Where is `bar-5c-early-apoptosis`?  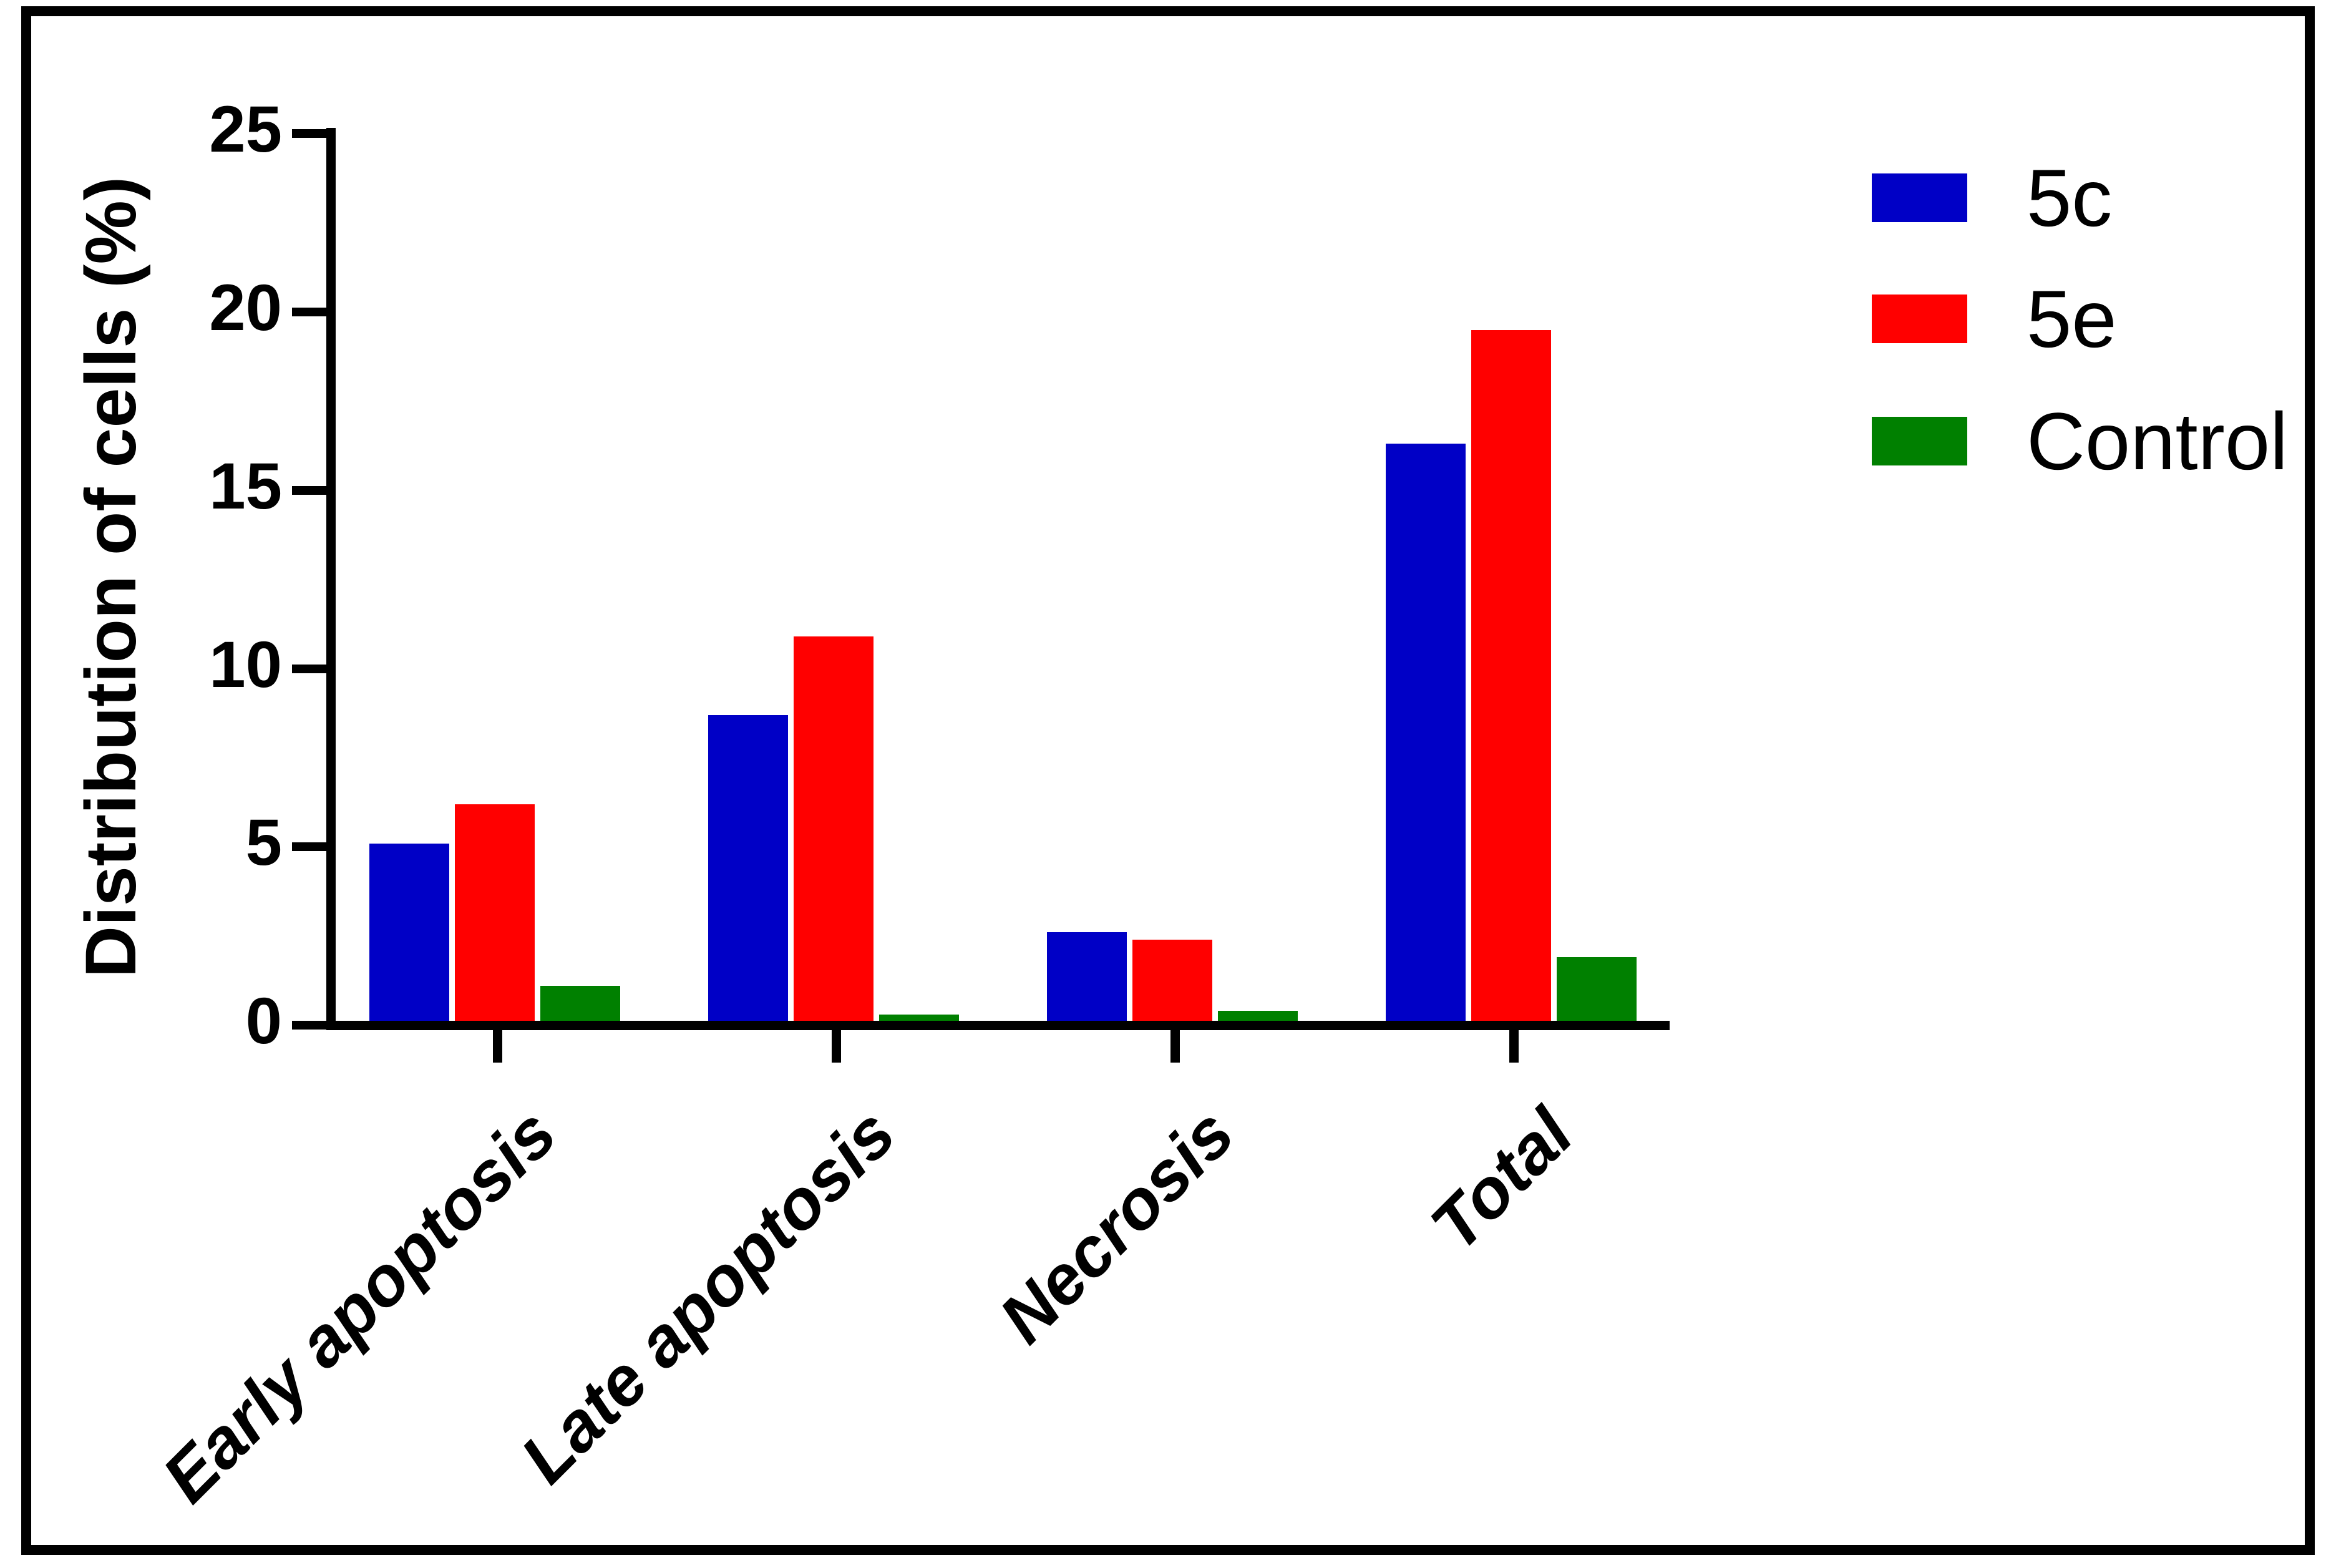 bar-5c-early-apoptosis is located at coordinates (409, 934).